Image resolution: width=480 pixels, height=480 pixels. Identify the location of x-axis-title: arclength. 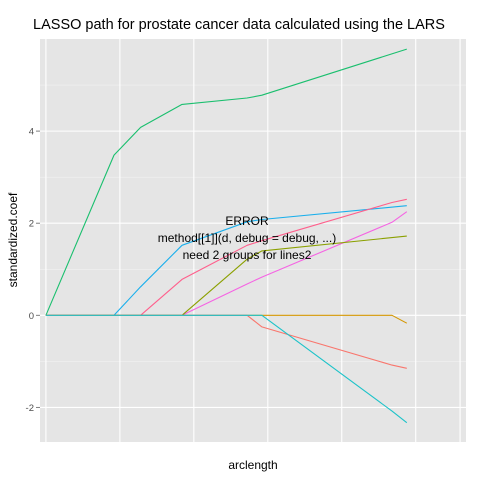
(252, 465).